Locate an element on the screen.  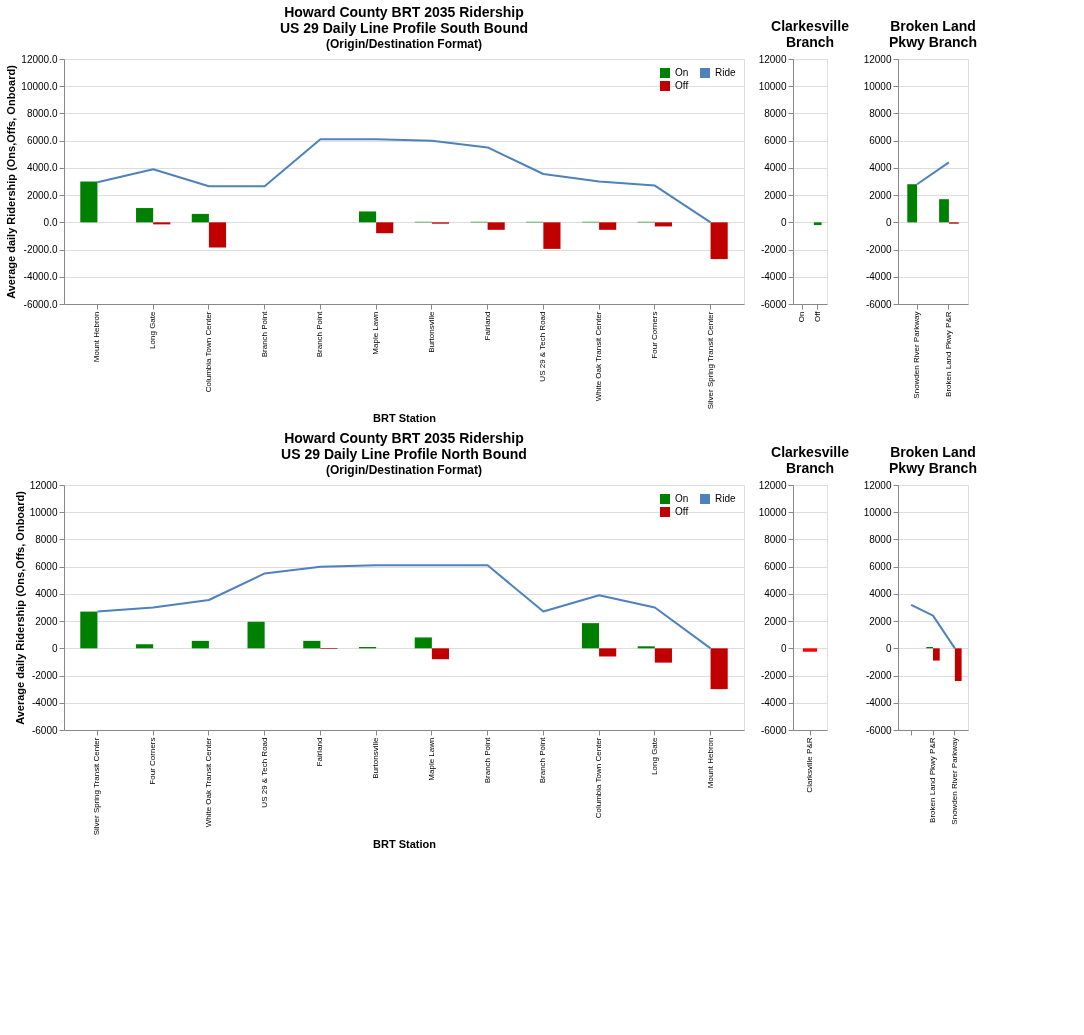
chart-subtitle: (Origin/Destination Format) is located at coordinates (404, 470).